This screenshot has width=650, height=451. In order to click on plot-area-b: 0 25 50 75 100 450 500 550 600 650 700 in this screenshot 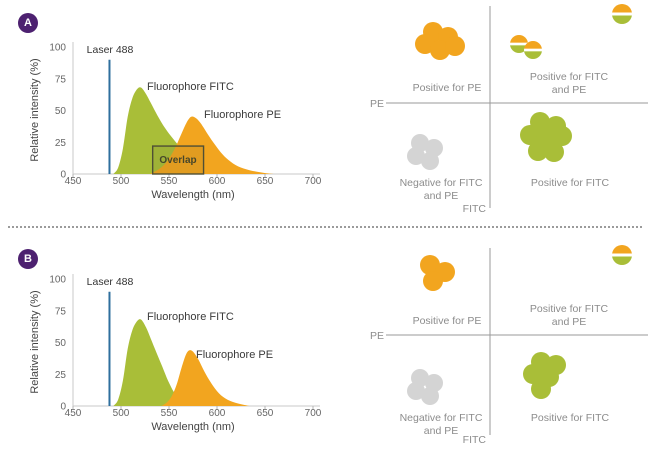, I will do `click(185, 346)`.